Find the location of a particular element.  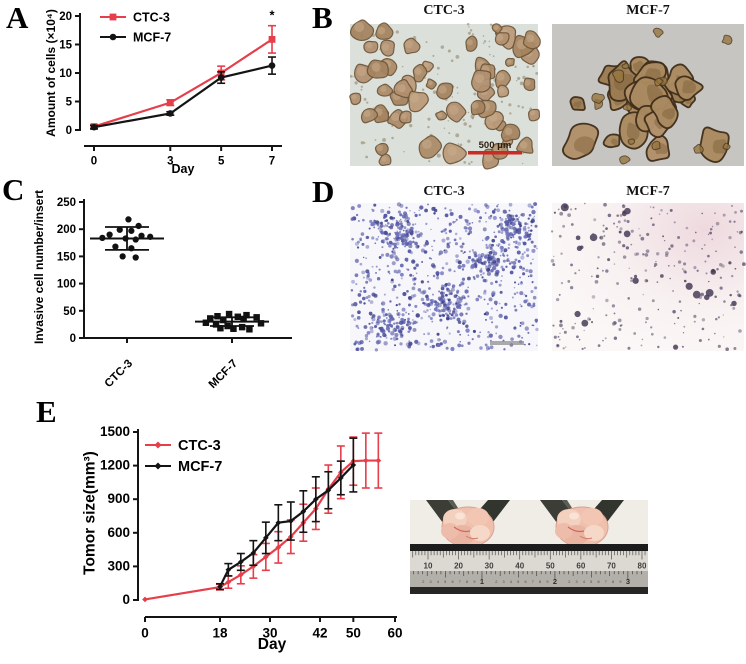

svg-text: 300 is located at coordinates (118, 565).